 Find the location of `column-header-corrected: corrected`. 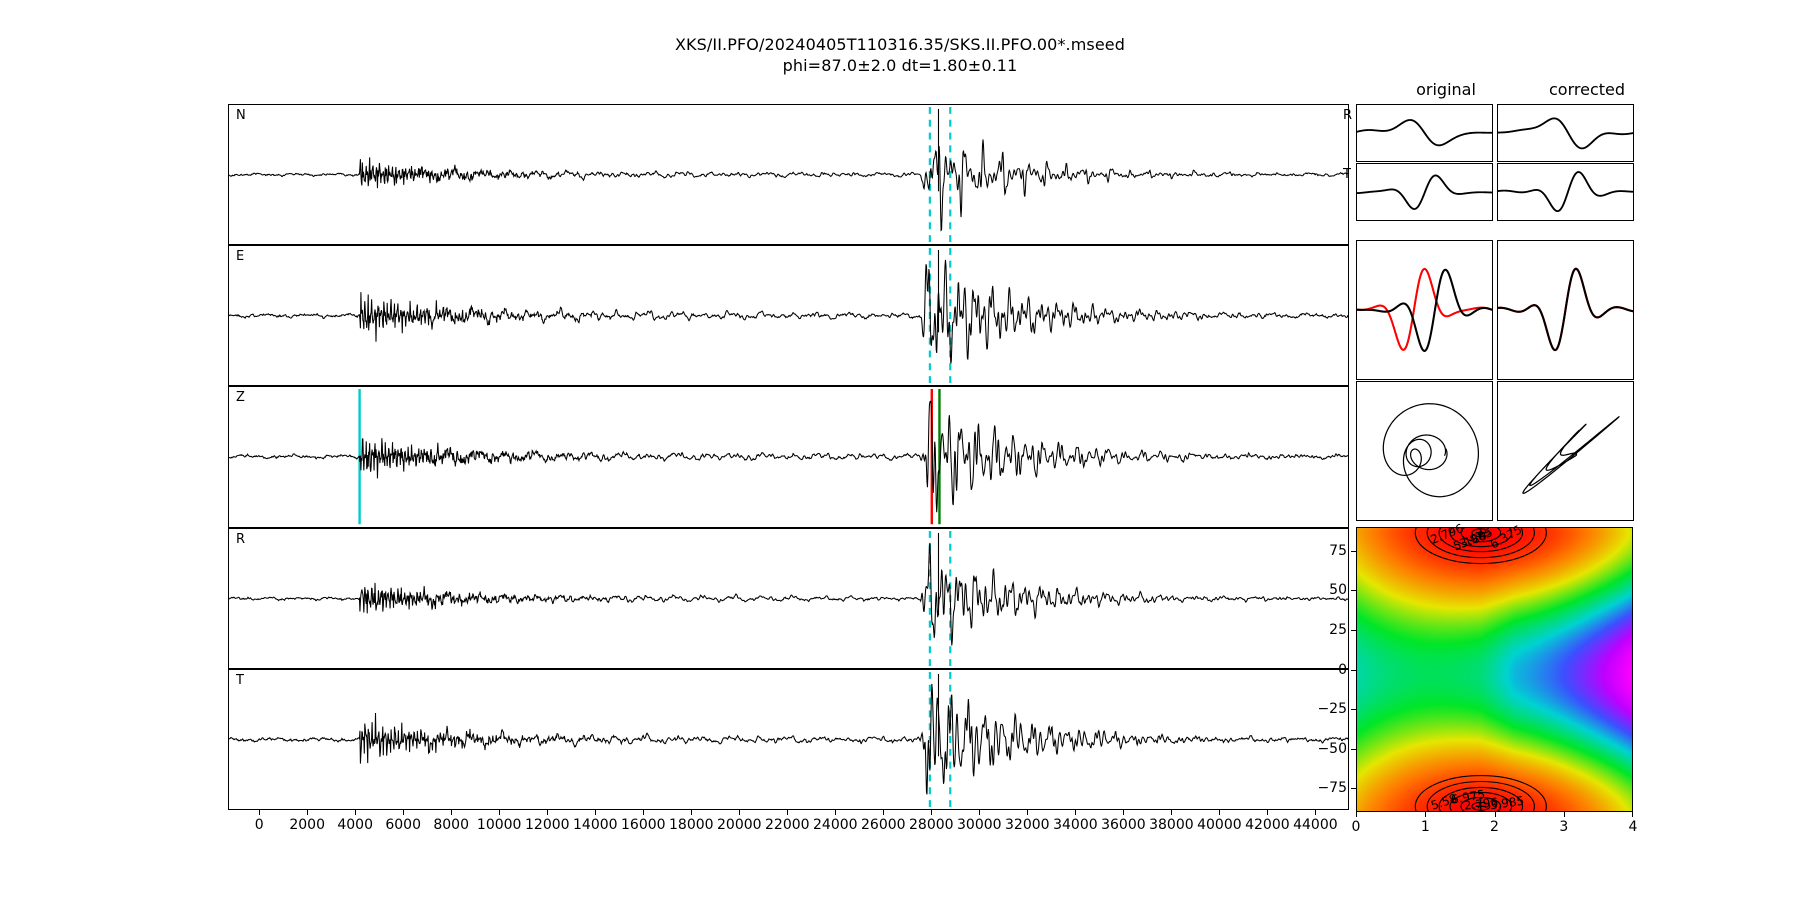

column-header-corrected: corrected is located at coordinates (1587, 89).